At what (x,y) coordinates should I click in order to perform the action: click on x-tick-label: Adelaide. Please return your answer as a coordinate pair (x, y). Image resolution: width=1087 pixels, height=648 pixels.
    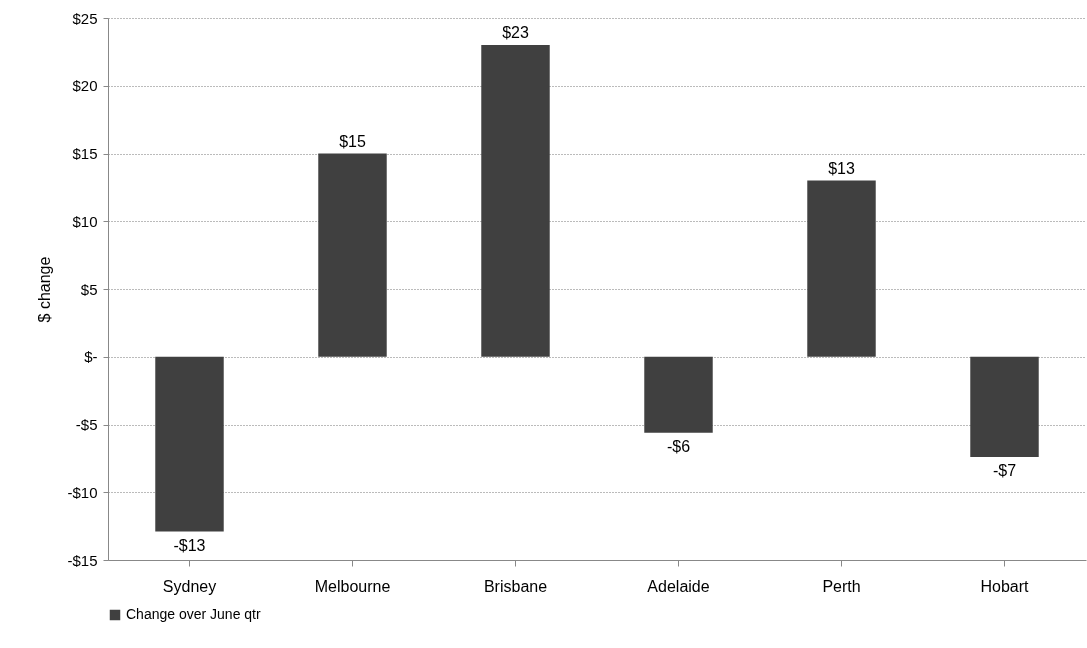
    Looking at the image, I should click on (678, 586).